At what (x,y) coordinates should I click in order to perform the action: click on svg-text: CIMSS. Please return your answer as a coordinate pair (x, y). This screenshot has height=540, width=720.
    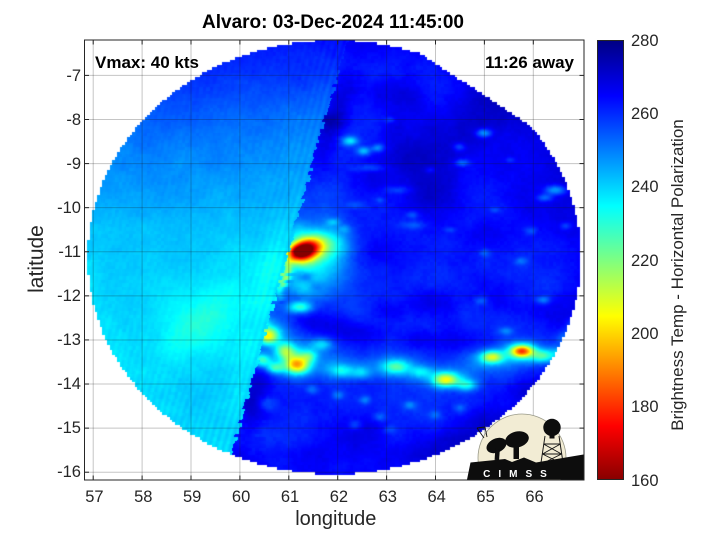
    Looking at the image, I should click on (519, 474).